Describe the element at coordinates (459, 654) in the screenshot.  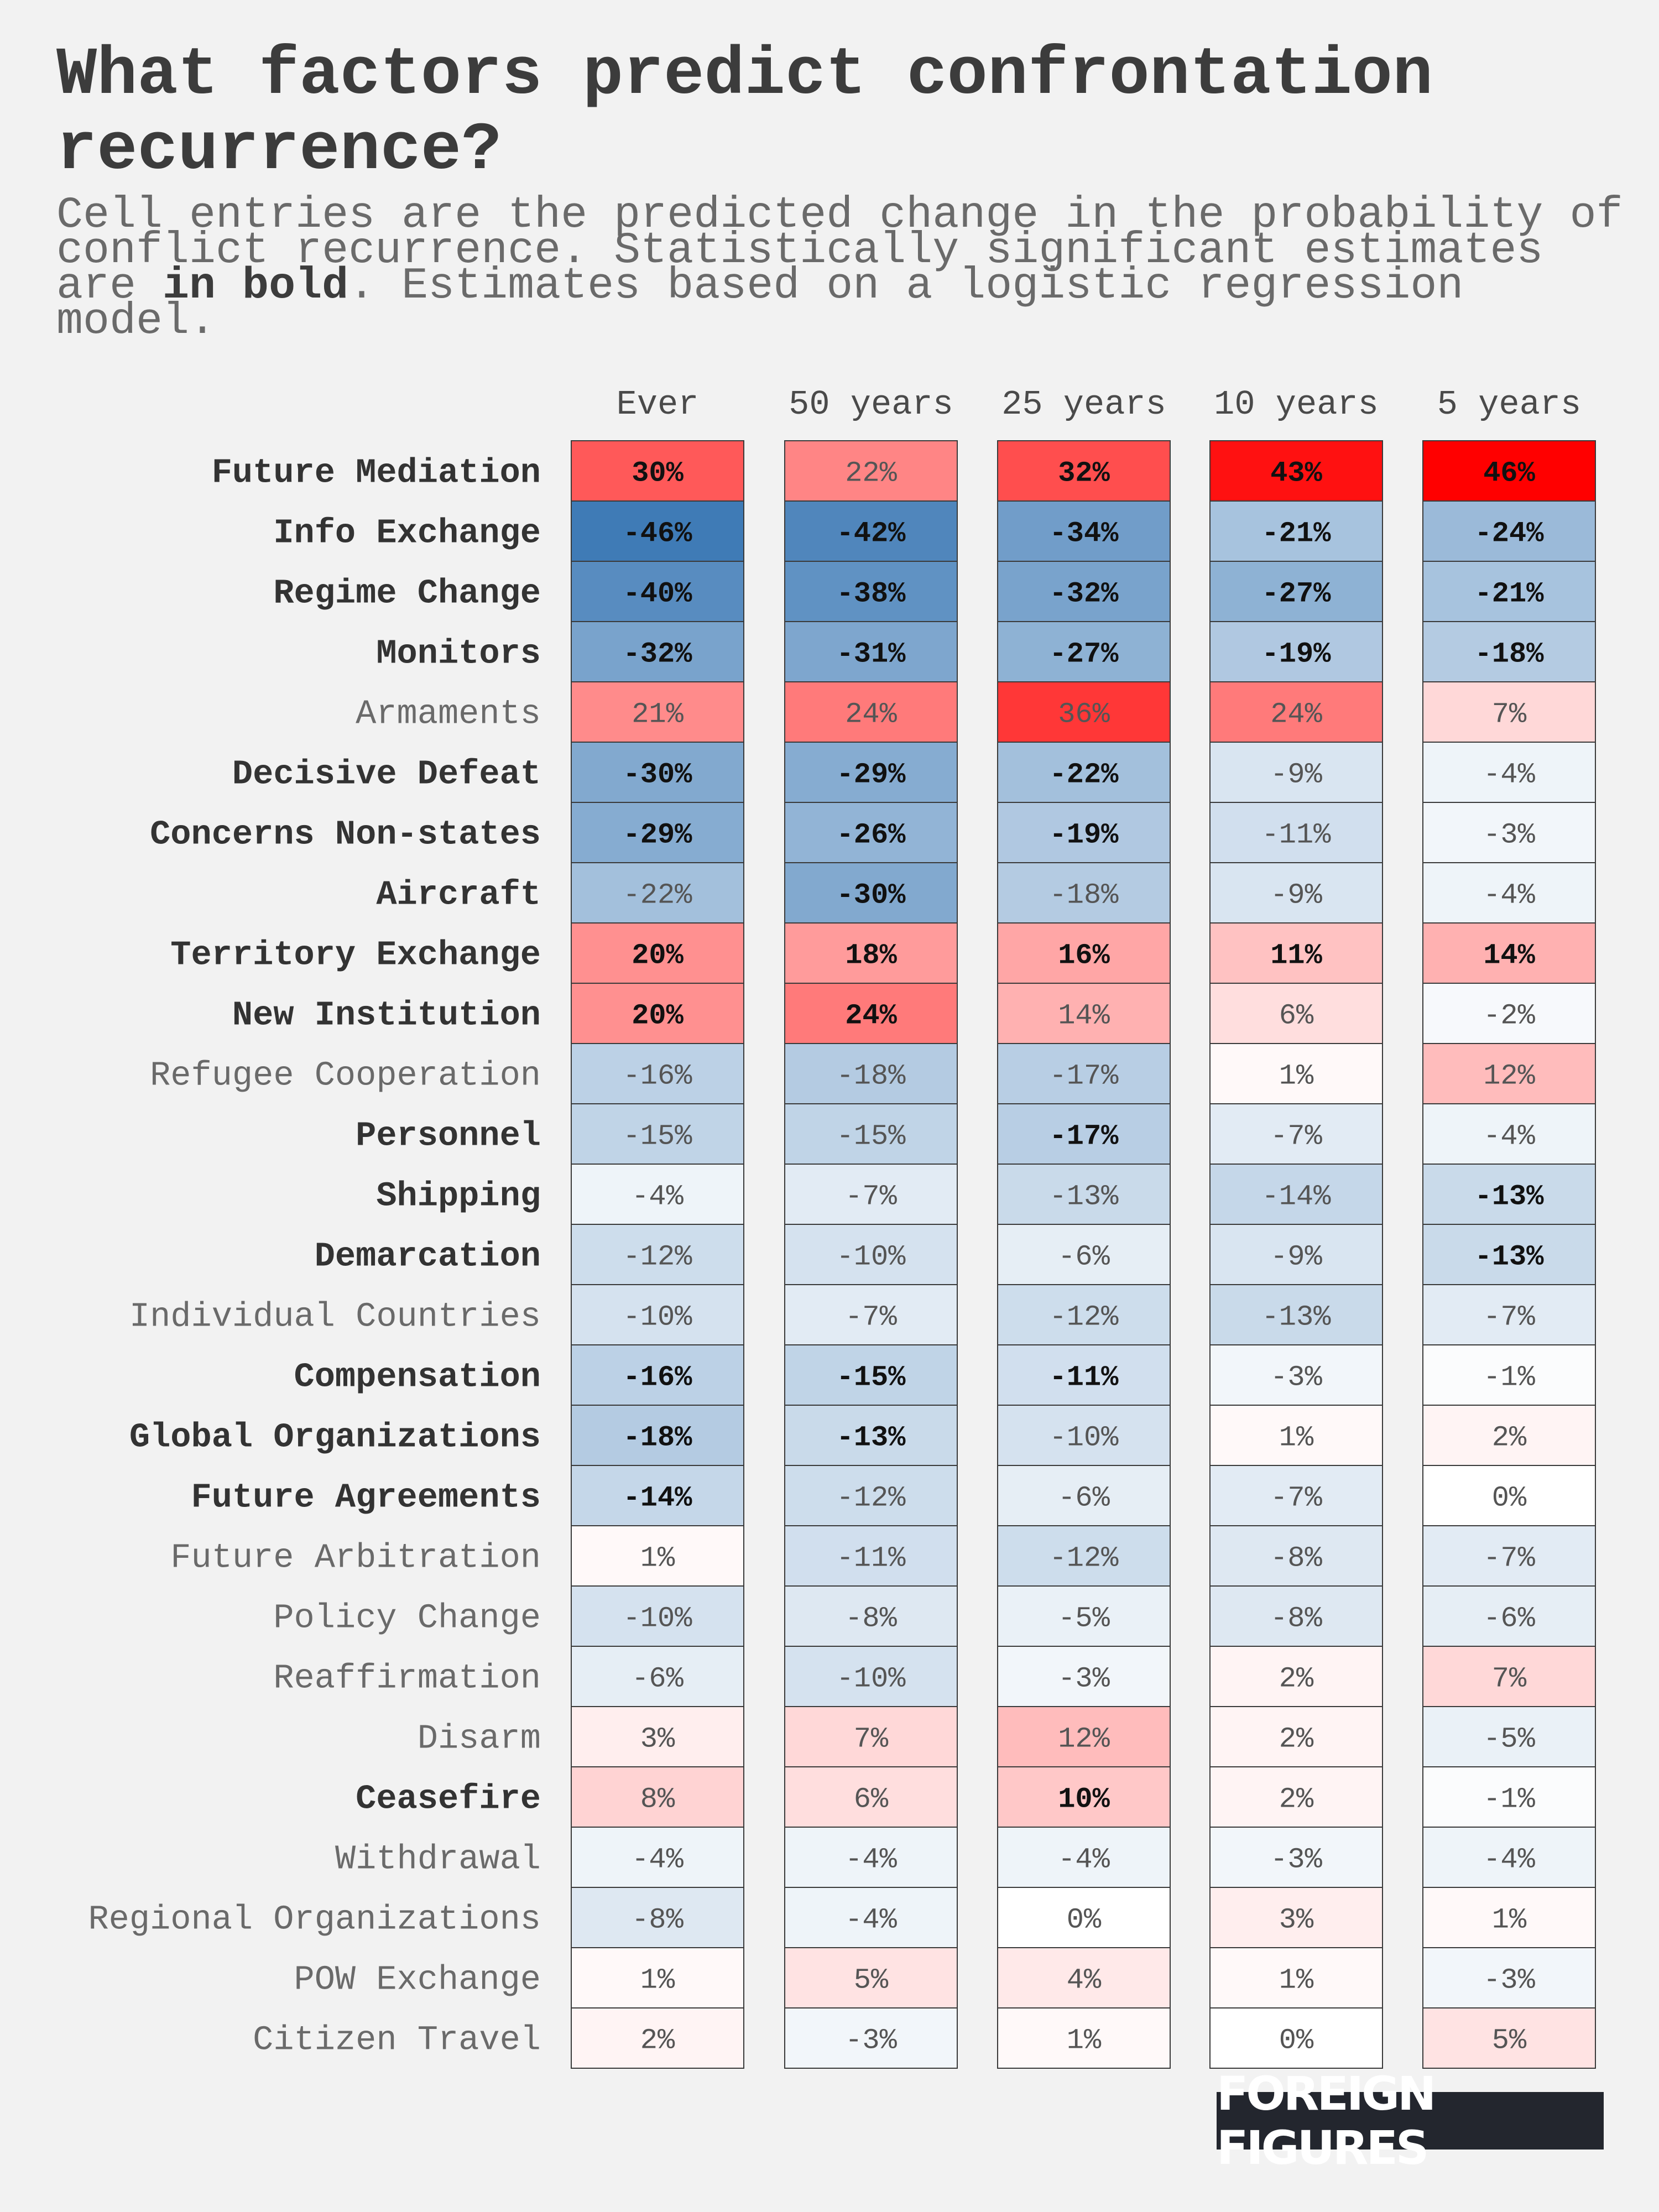
I see `row-label: Monitors` at that location.